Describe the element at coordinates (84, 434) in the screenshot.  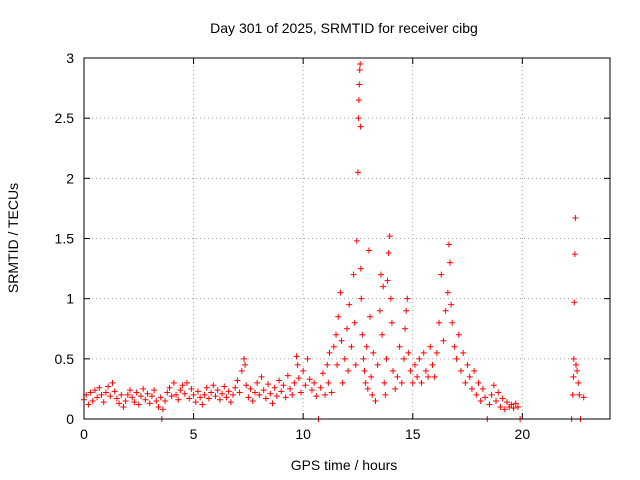
I see `x-tick-label: 0` at that location.